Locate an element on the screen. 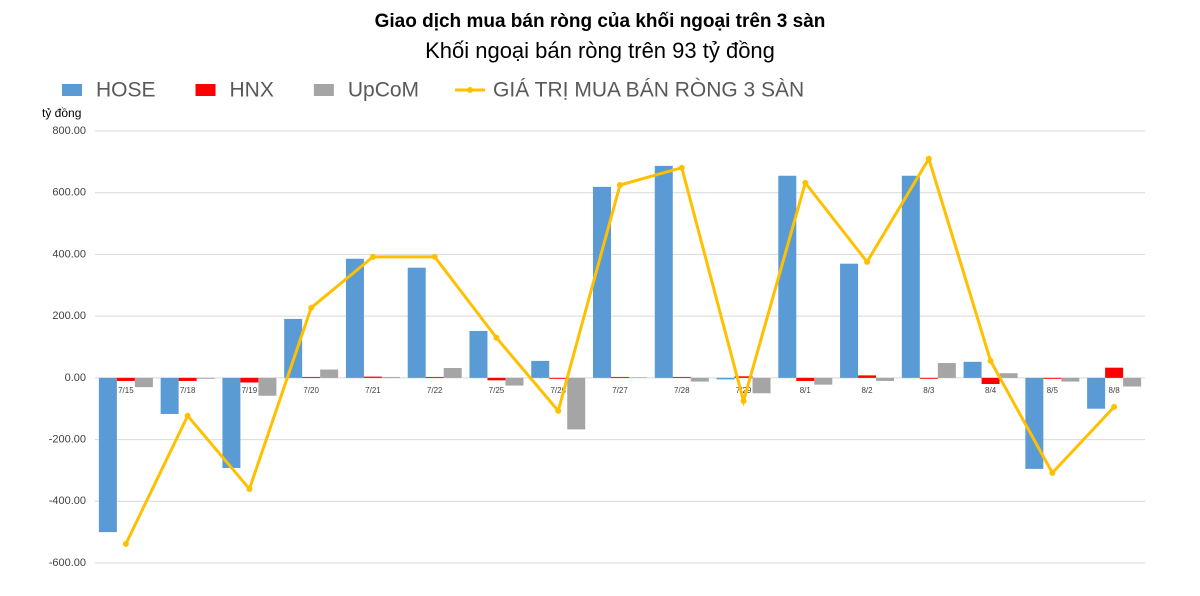  x-tick-label: 7/15 is located at coordinates (126, 390).